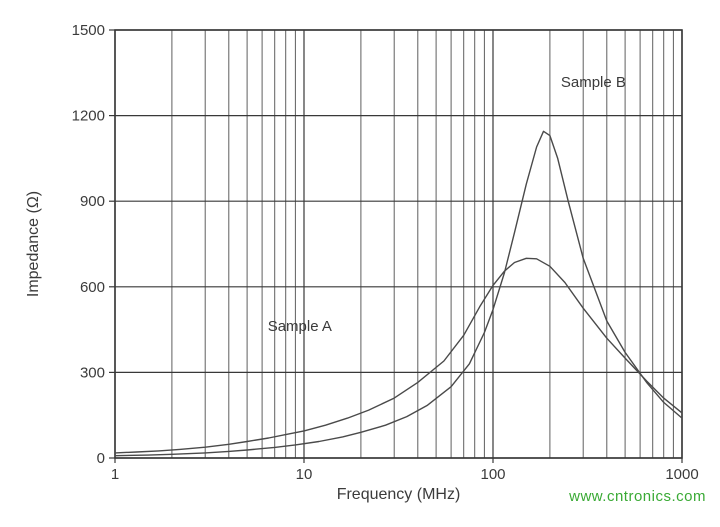 The height and width of the screenshot is (527, 720). What do you see at coordinates (300, 326) in the screenshot?
I see `svg-text: Sample A` at bounding box center [300, 326].